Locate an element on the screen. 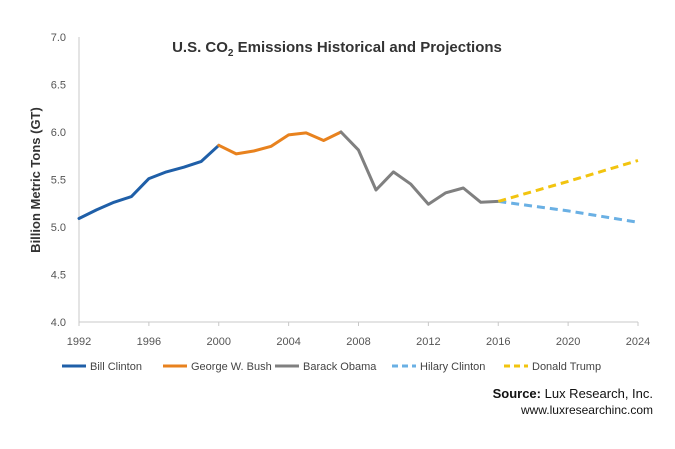  legend-label-george-w-bush: George W. Bush is located at coordinates (231, 367).